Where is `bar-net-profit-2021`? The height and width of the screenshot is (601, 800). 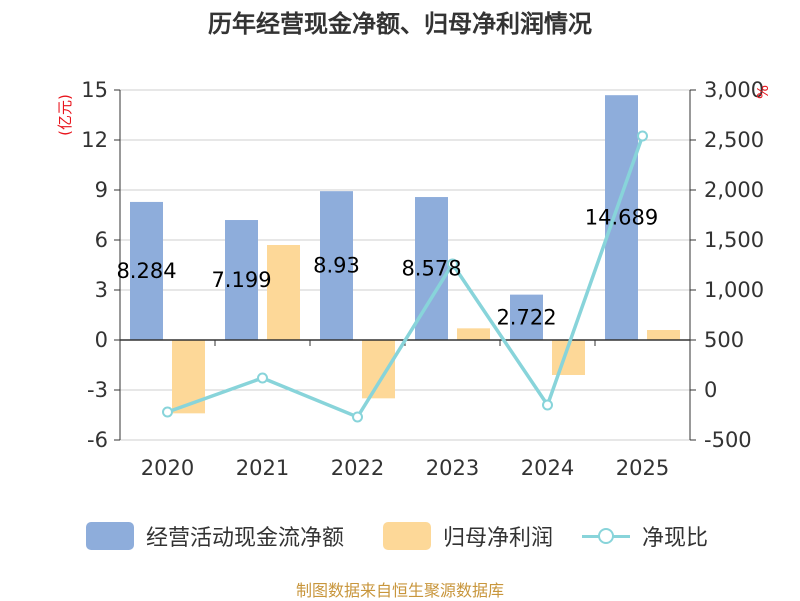 bar-net-profit-2021 is located at coordinates (283, 292).